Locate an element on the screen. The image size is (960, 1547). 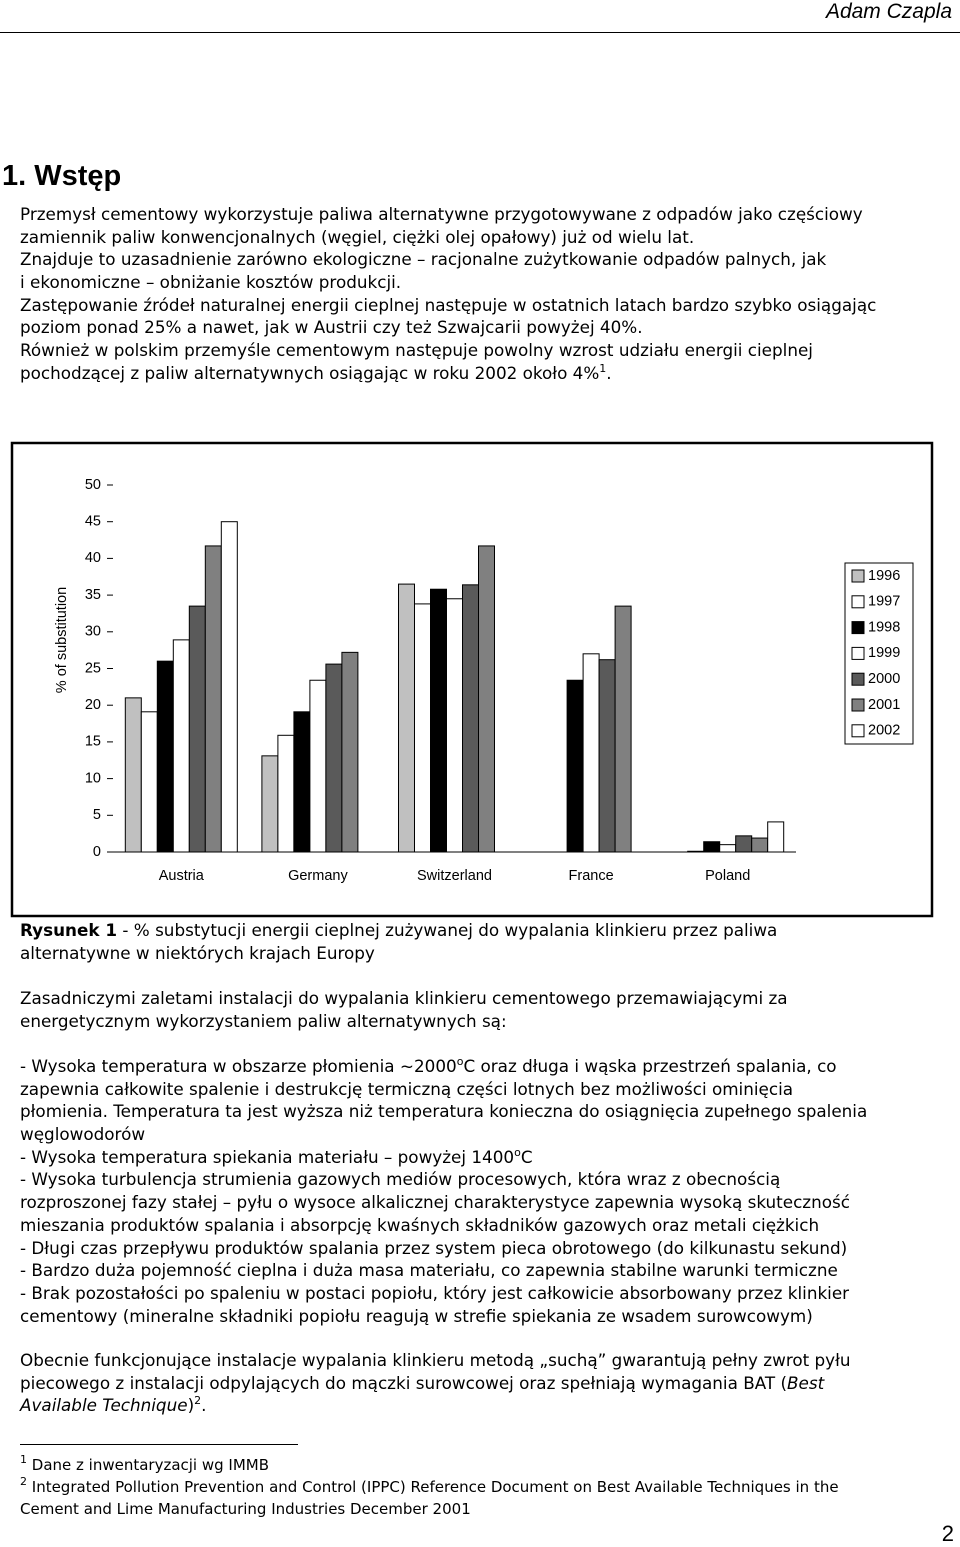
y-tick-label: 0 is located at coordinates (97, 852).